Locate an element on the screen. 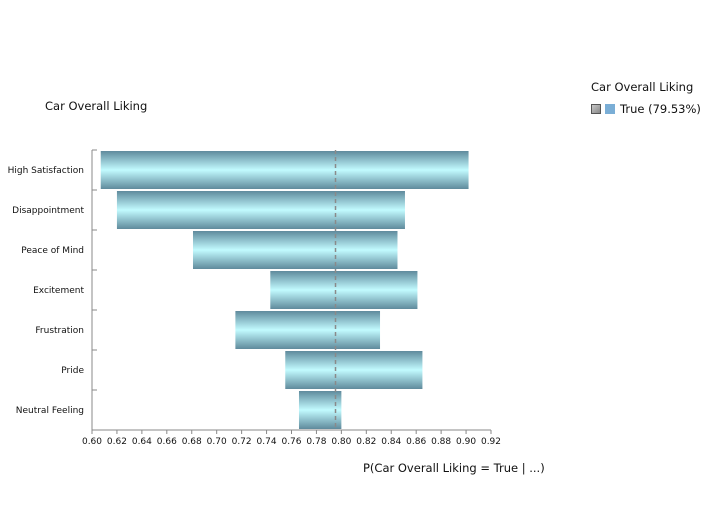  x-tick-label: 0.86 is located at coordinates (416, 442).